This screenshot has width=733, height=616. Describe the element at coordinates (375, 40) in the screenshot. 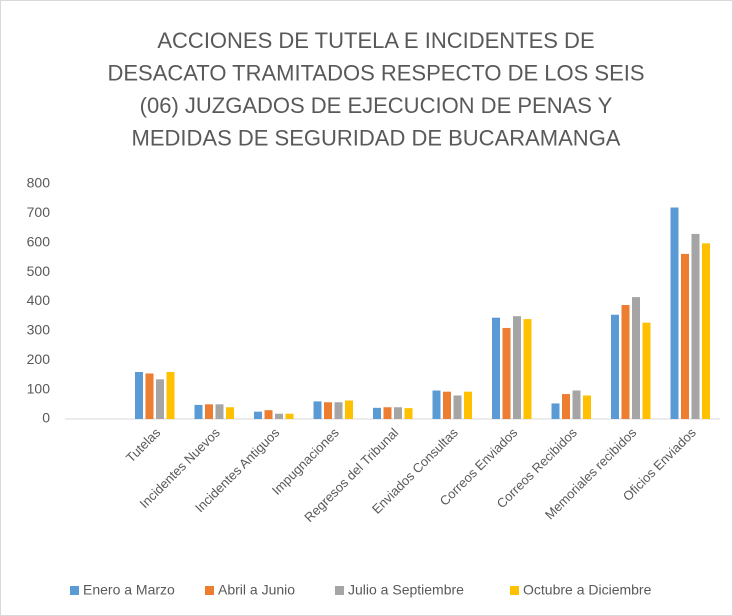

I see `chart-title: ACCIONES DE TUTELA E INCIDENTES DE` at that location.